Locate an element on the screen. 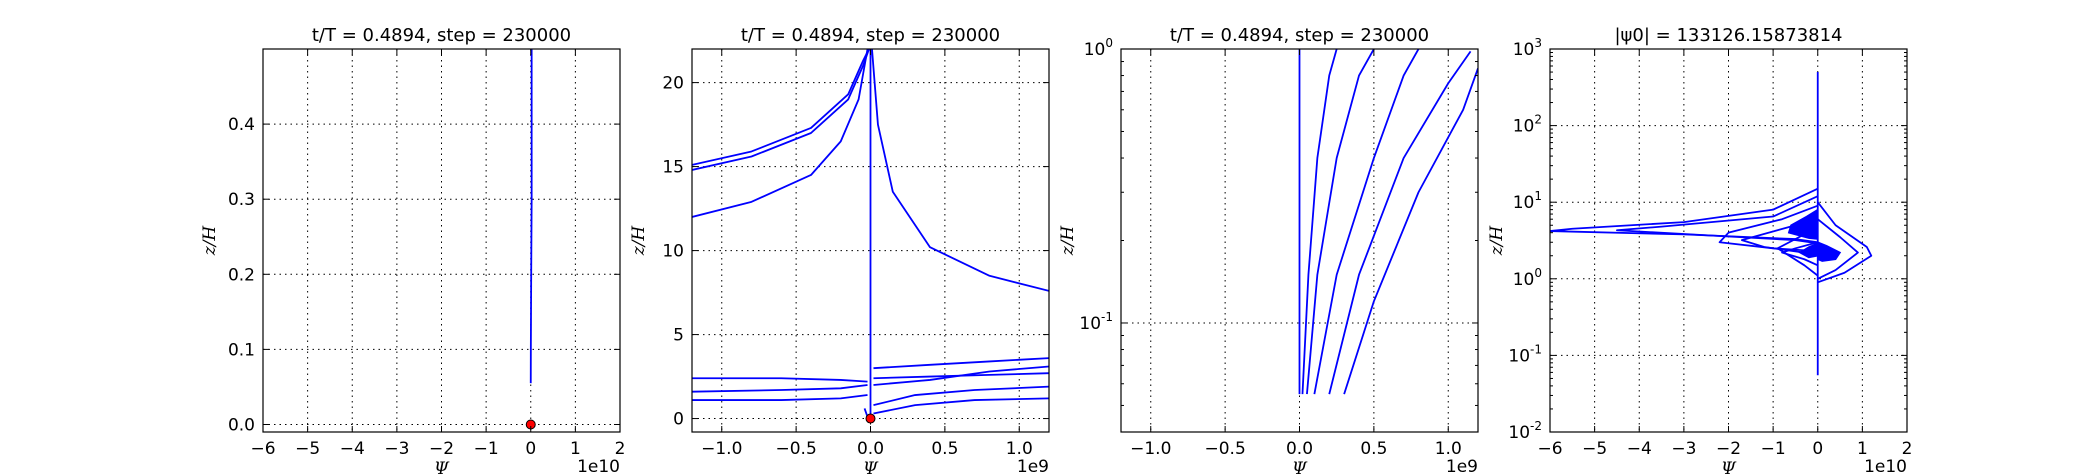 This screenshot has width=2100, height=475. y-tick-label: 0.0 is located at coordinates (241, 425).